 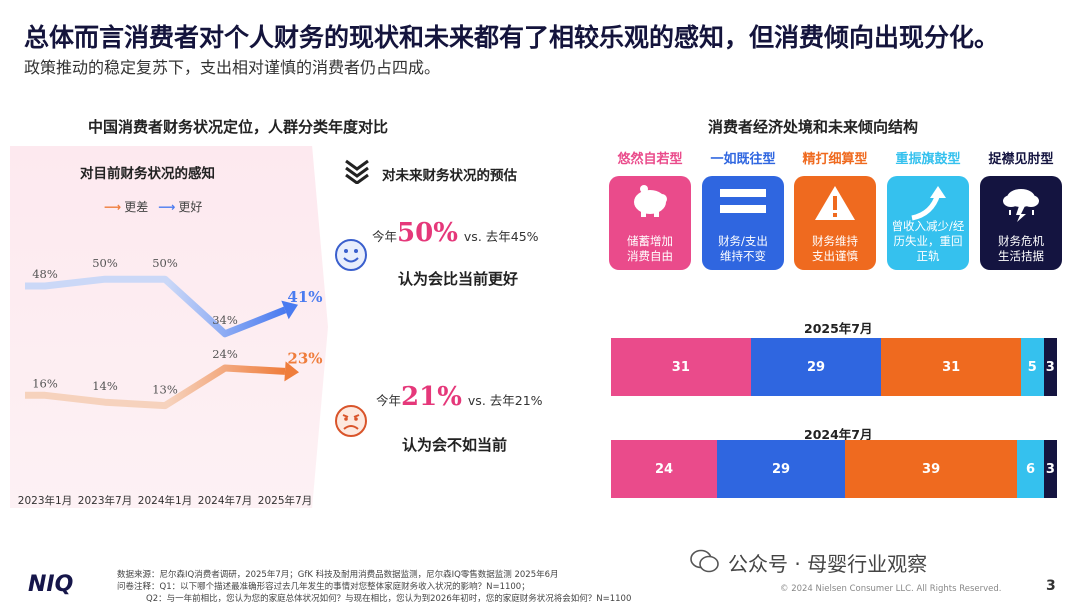 What do you see at coordinates (1021, 159) in the screenshot?
I see `category-label: 捉襟见肘型` at bounding box center [1021, 159].